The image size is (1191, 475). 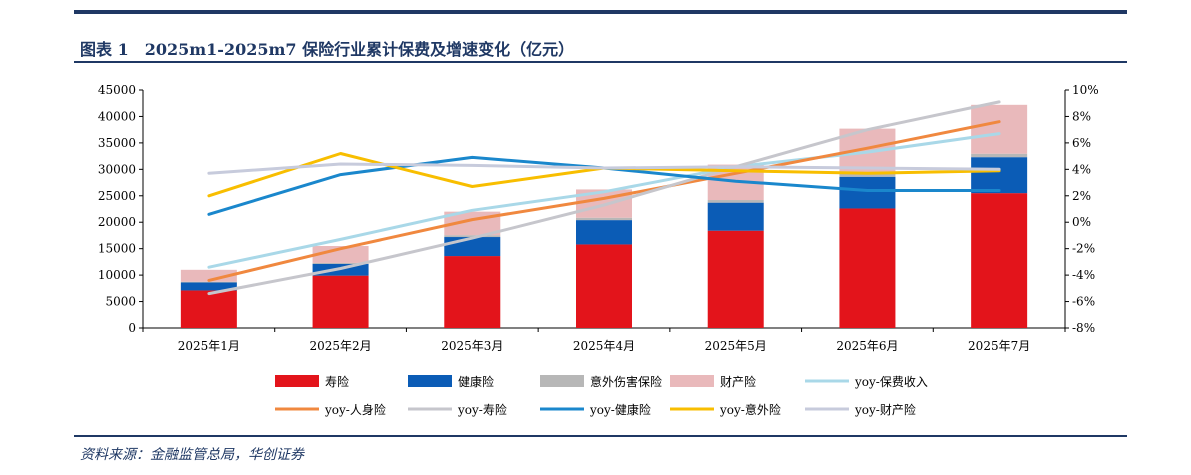 What do you see at coordinates (1083, 275) in the screenshot?
I see `y2-tick-label: -4%` at bounding box center [1083, 275].